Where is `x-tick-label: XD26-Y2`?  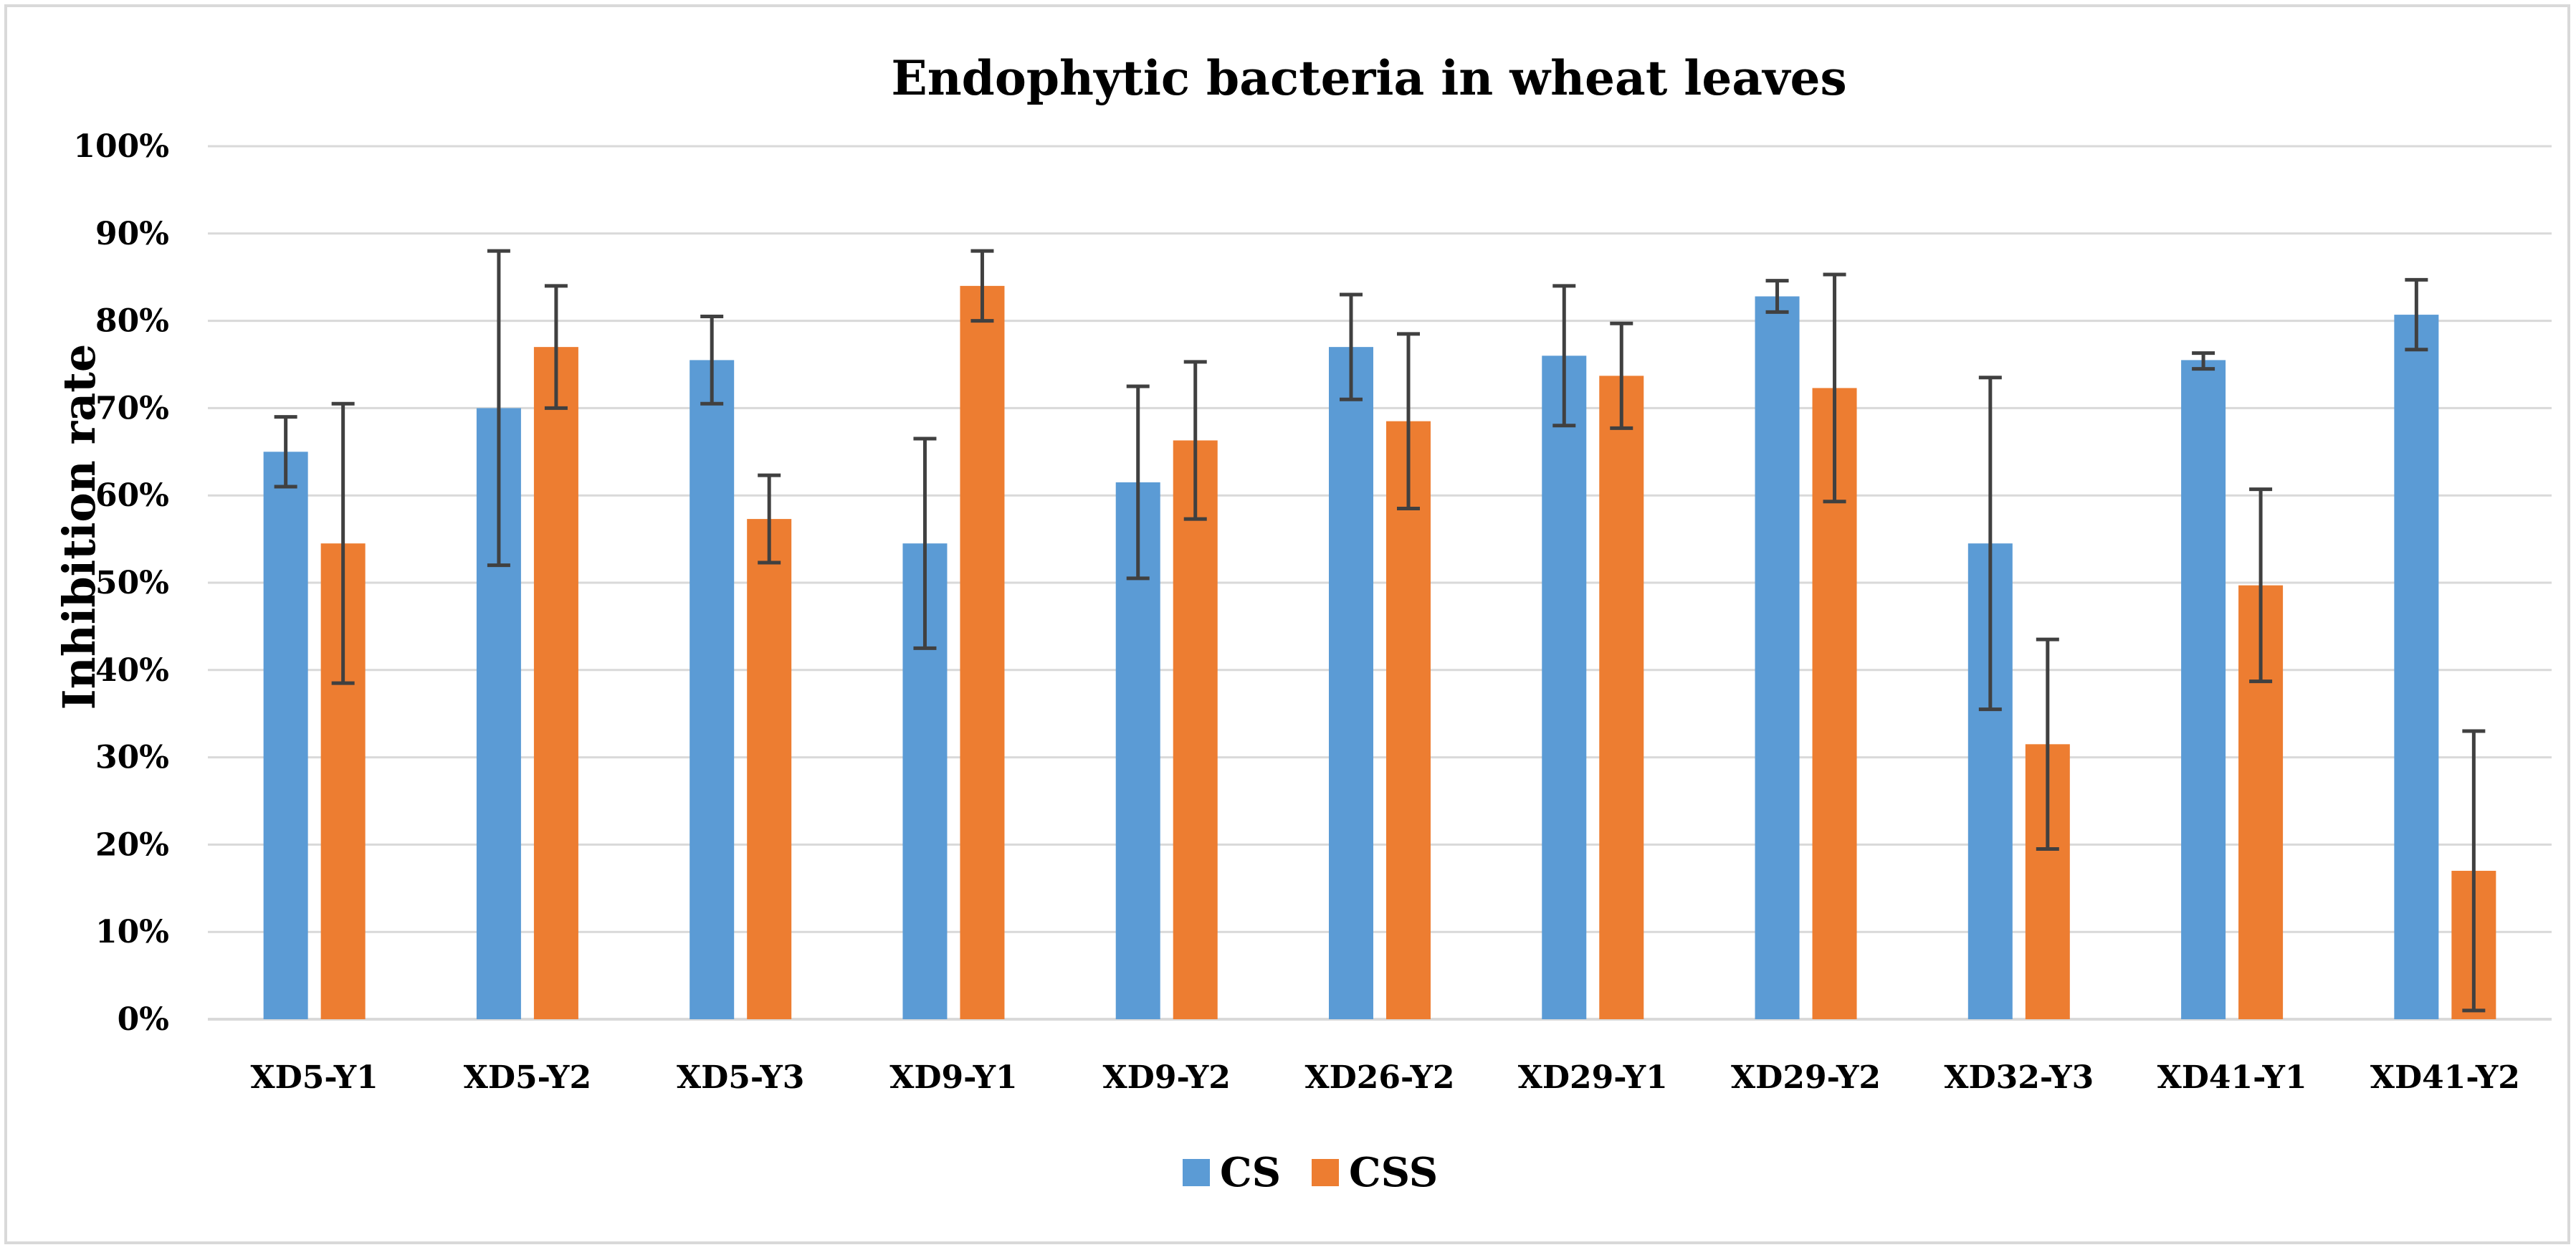
x-tick-label: XD26-Y2 is located at coordinates (1380, 1077).